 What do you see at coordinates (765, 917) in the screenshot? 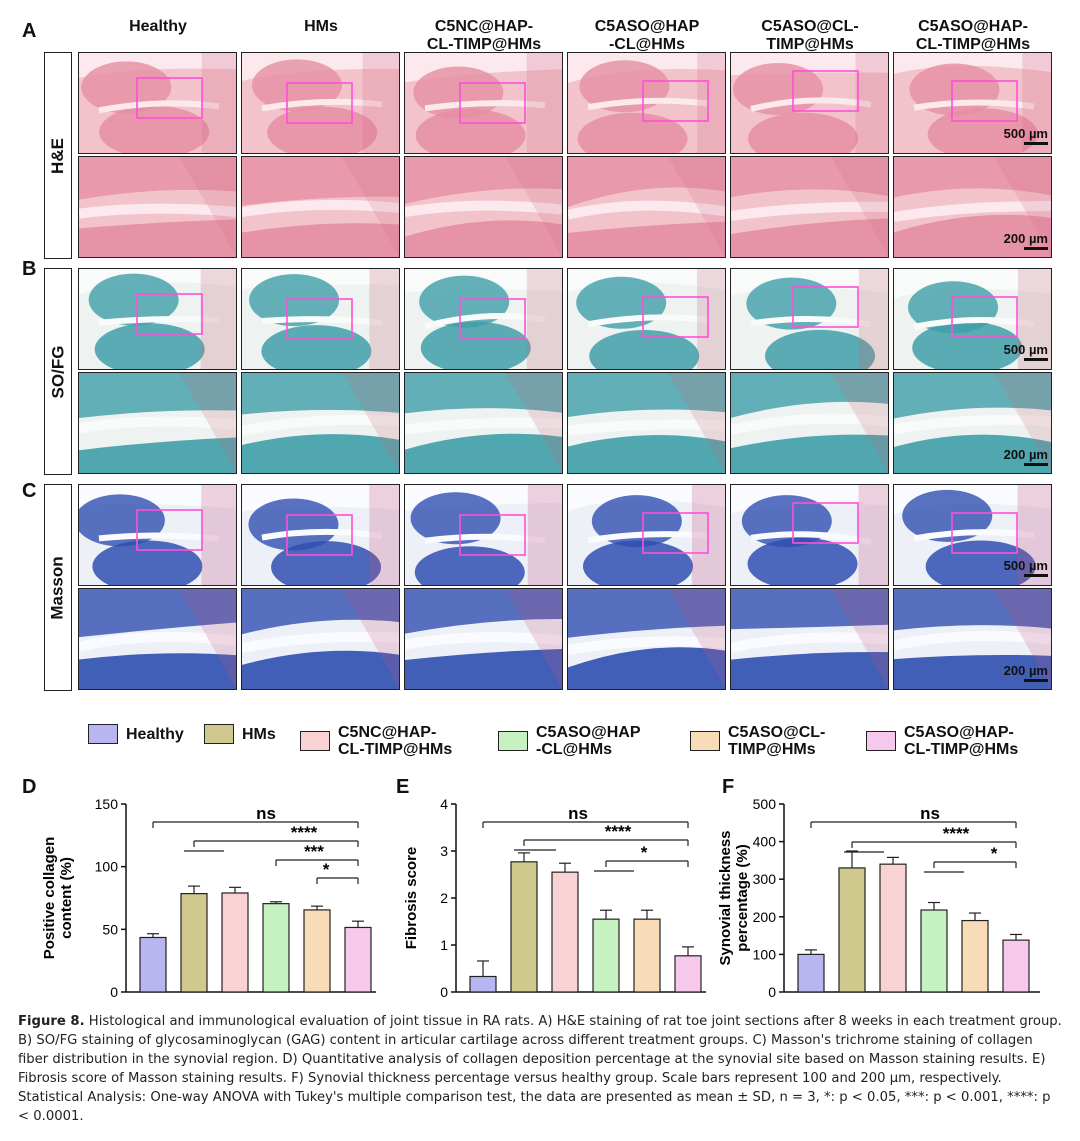
I see `y-tick-label: 200` at bounding box center [765, 917].